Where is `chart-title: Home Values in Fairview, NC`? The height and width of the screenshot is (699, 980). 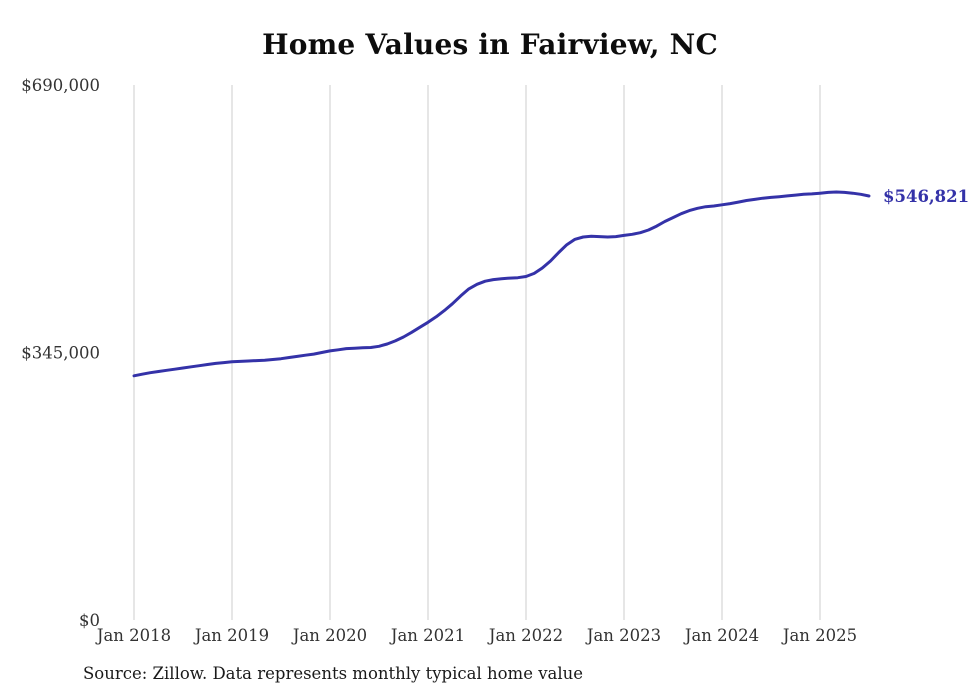 chart-title: Home Values in Fairview, NC is located at coordinates (490, 44).